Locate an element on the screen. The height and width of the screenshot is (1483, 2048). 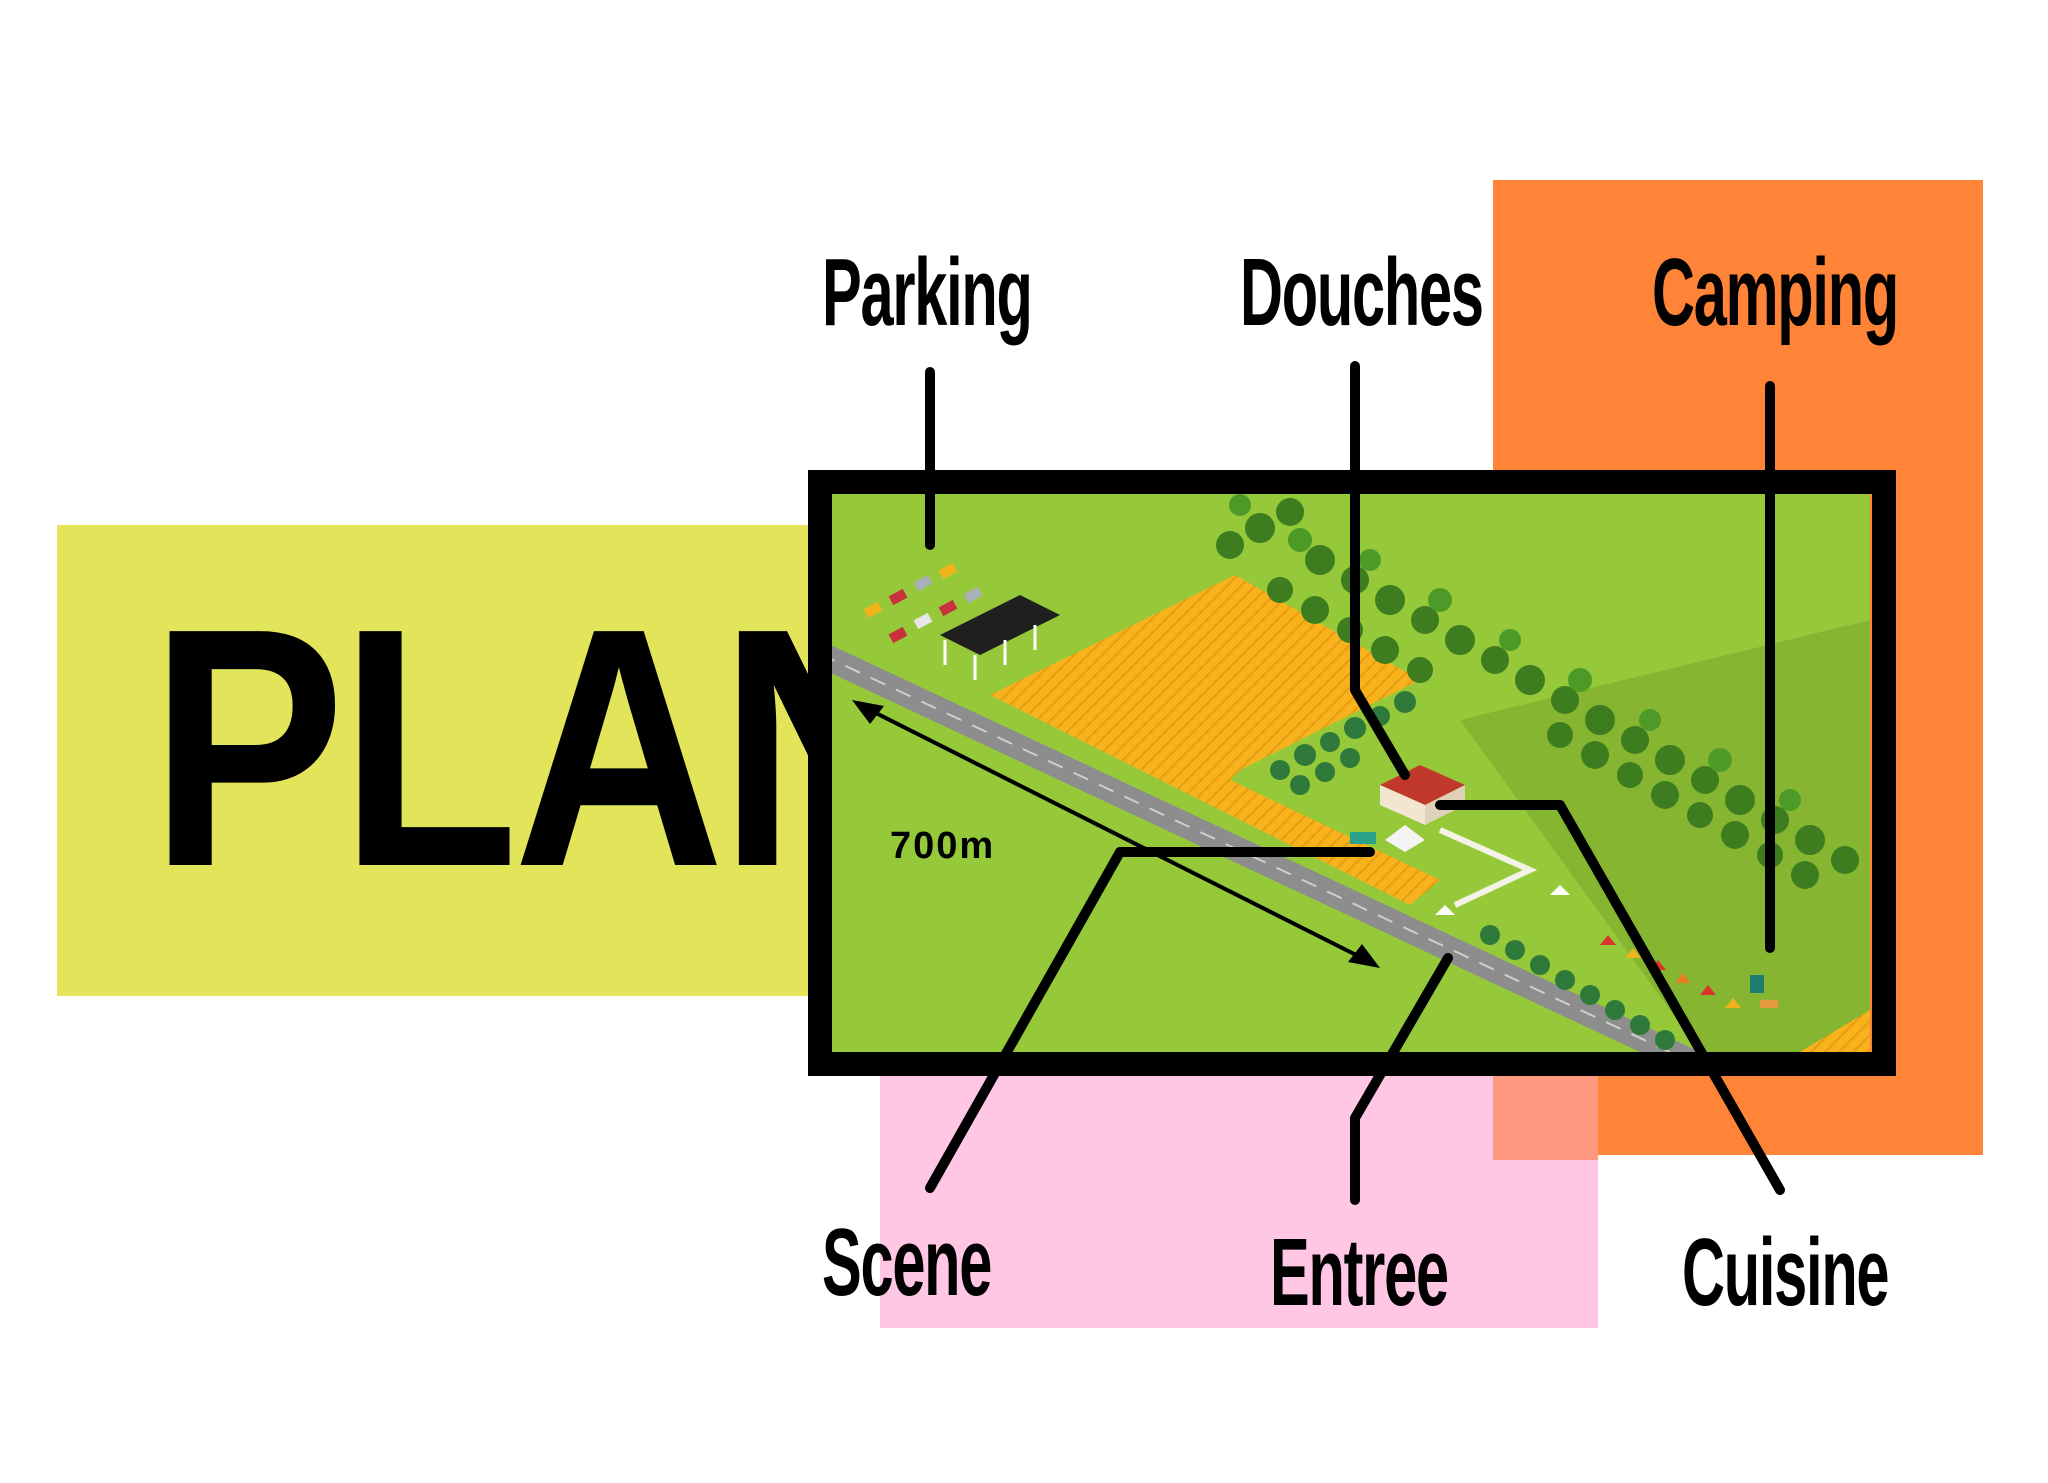
parking-label: Parking is located at coordinates (927, 292).